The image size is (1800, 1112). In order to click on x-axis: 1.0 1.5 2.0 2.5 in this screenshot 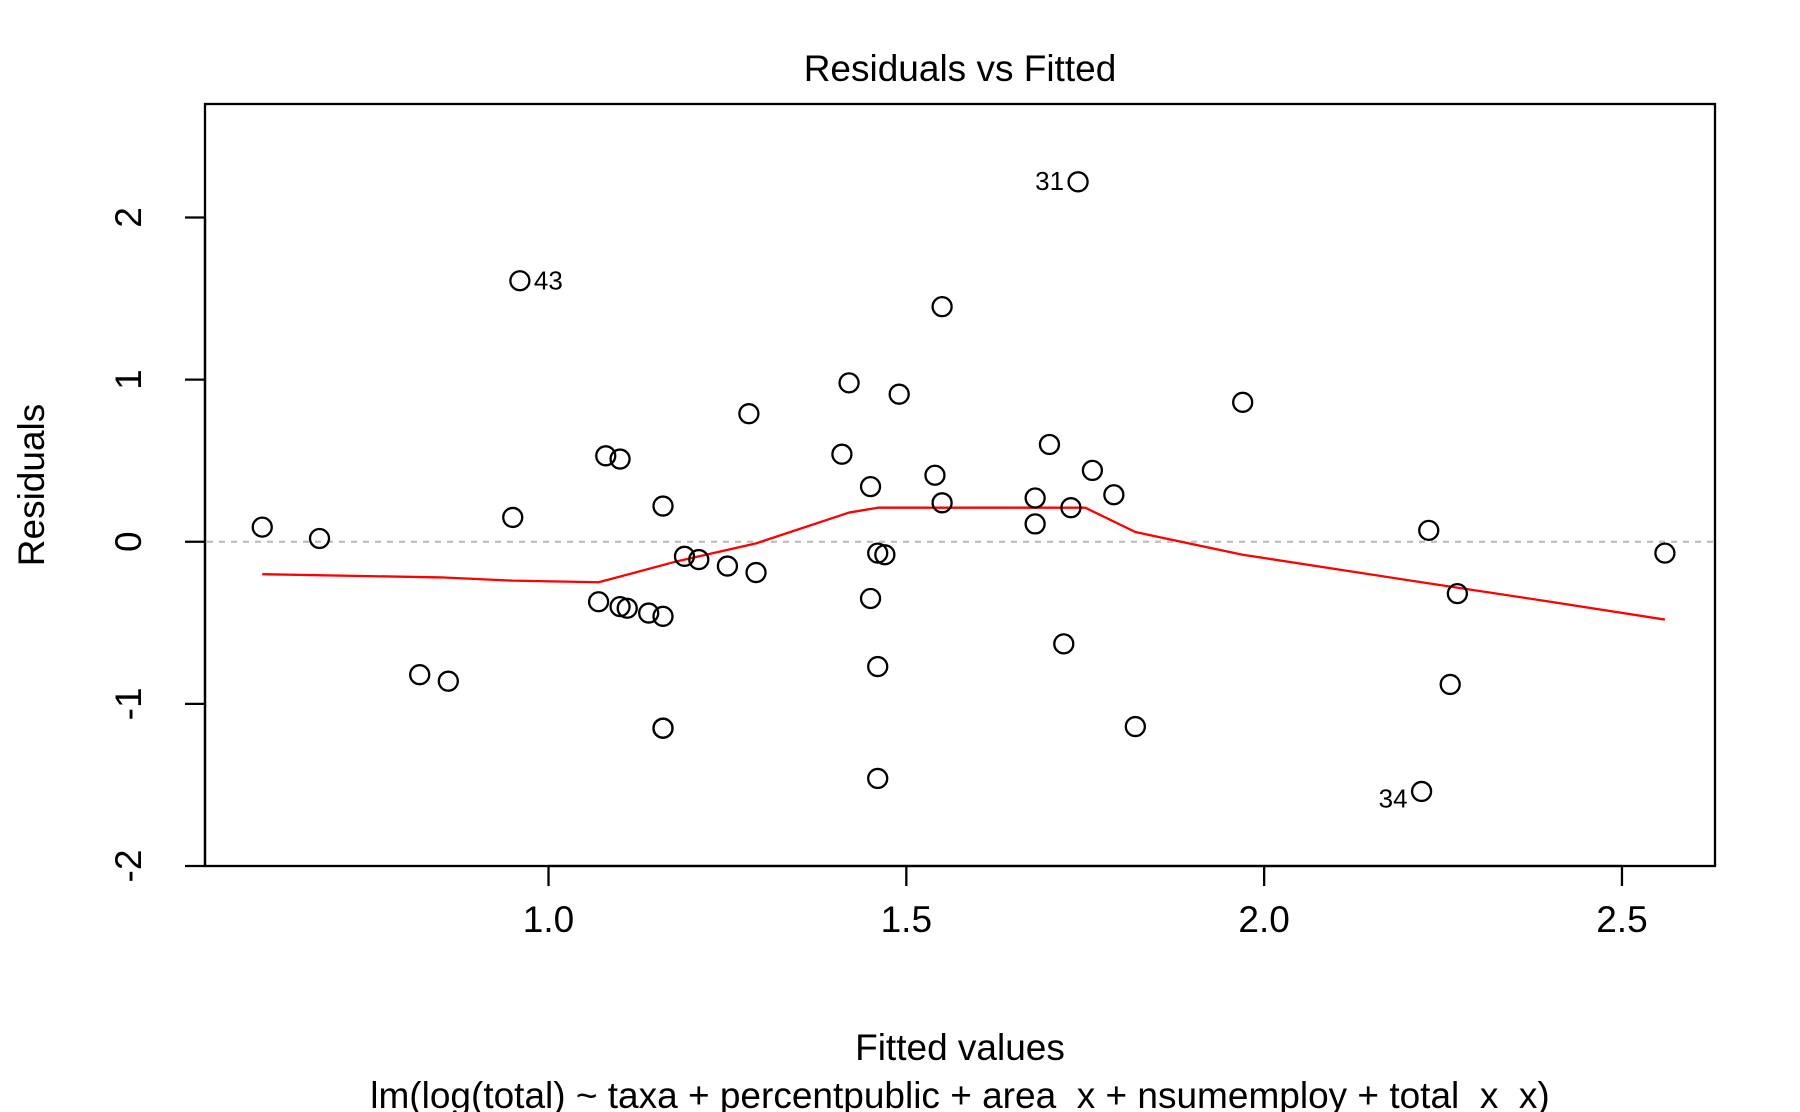, I will do `click(1085, 902)`.